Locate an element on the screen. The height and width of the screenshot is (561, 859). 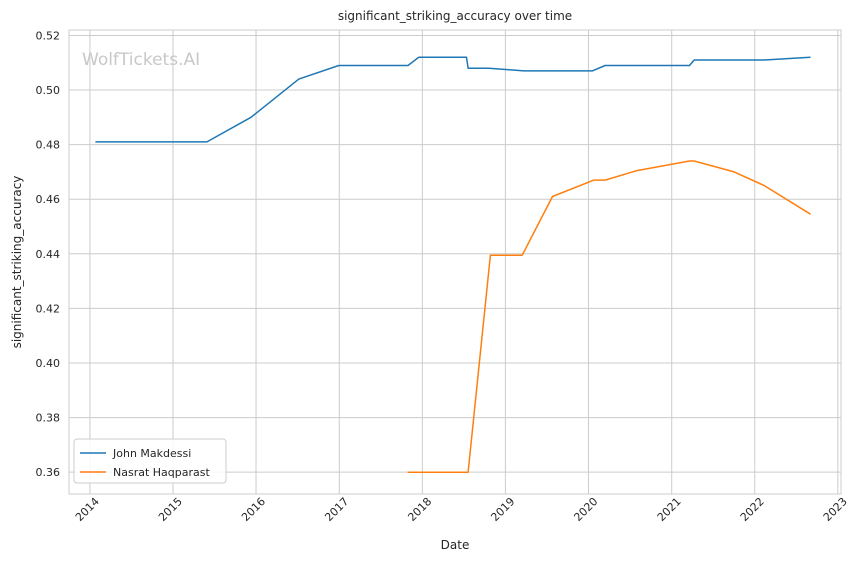
x-tick-label: 2014 is located at coordinates (87, 509).